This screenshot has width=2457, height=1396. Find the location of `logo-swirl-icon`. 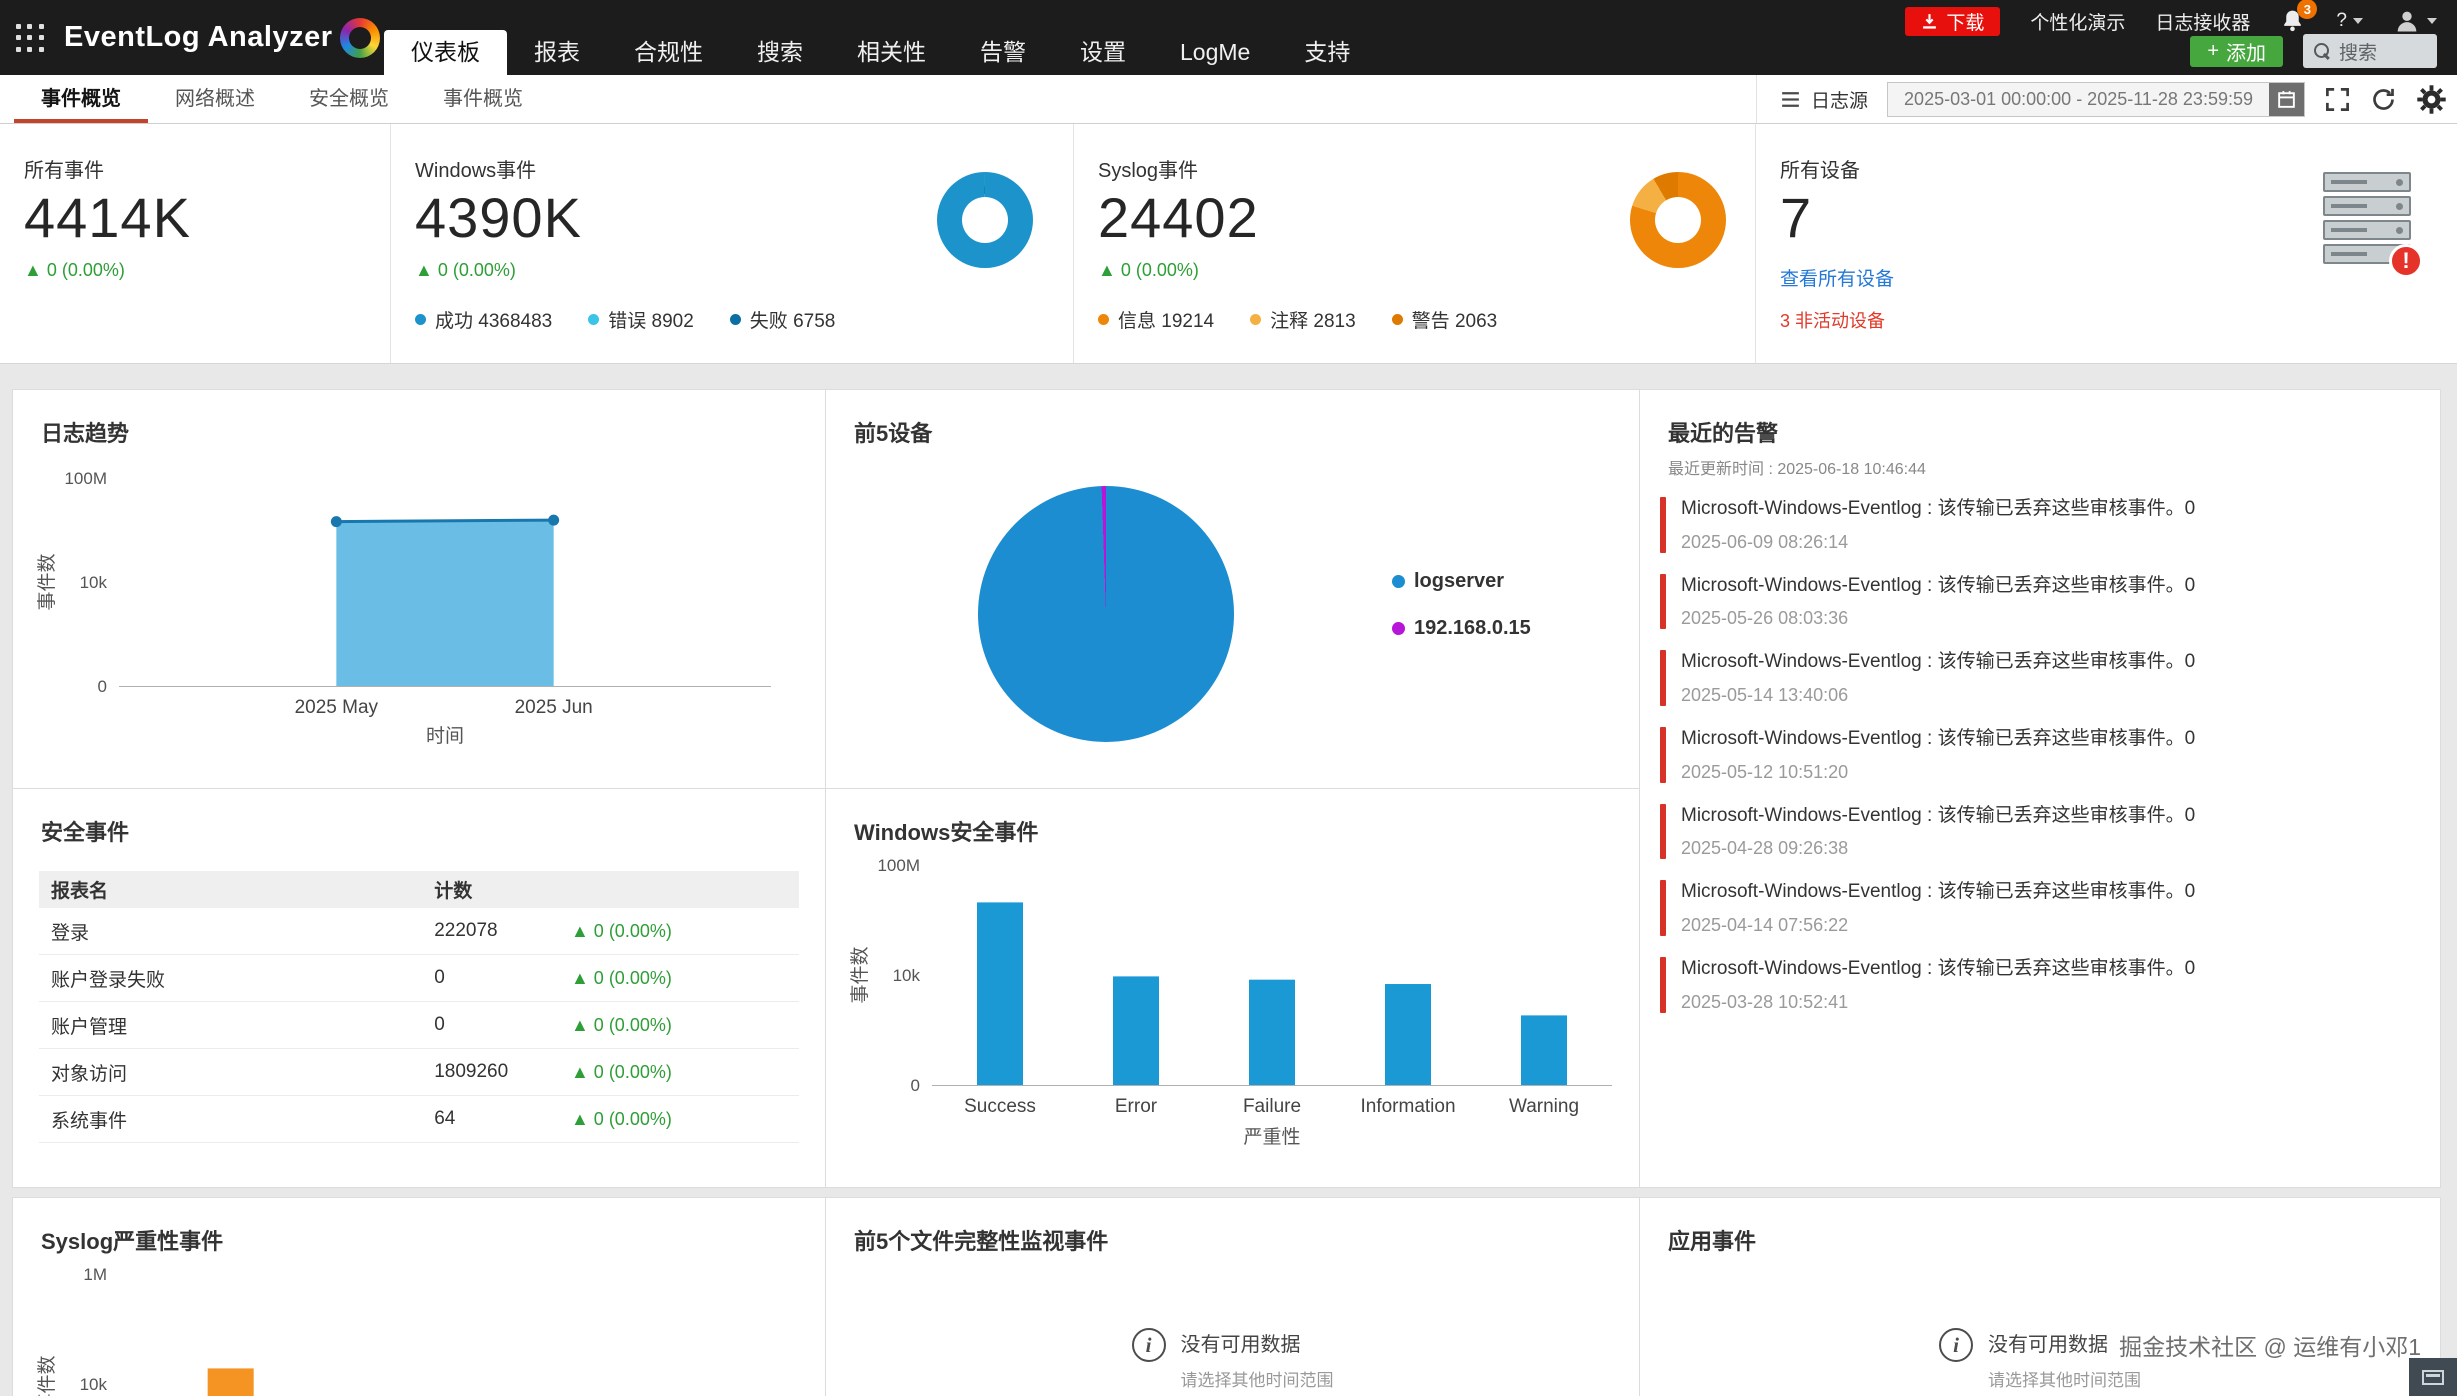

logo-swirl-icon is located at coordinates (360, 37).